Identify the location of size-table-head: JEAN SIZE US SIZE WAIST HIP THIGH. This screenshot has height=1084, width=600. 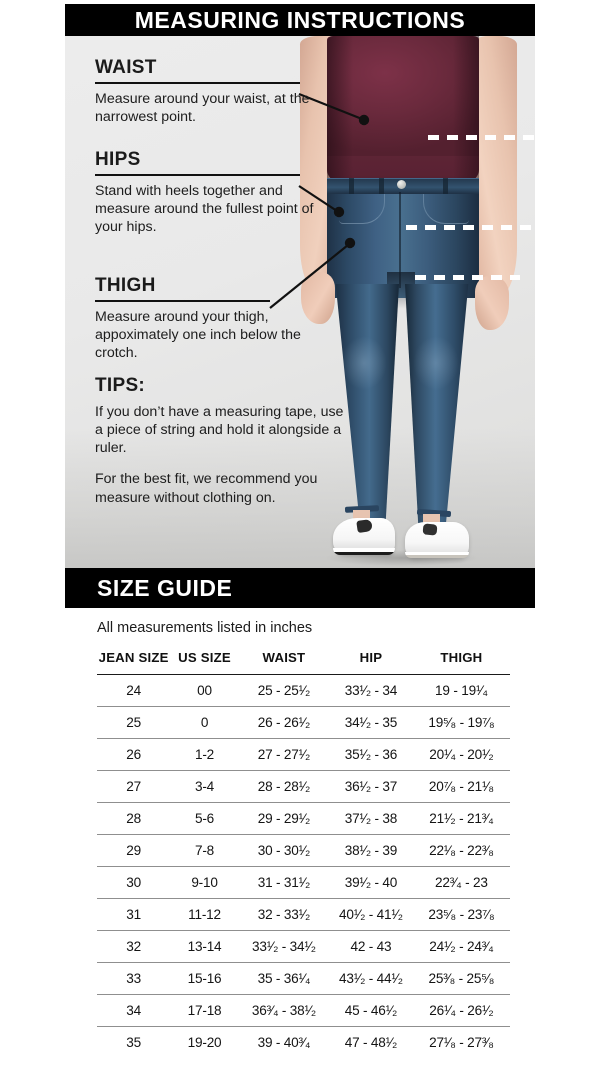
(303, 662).